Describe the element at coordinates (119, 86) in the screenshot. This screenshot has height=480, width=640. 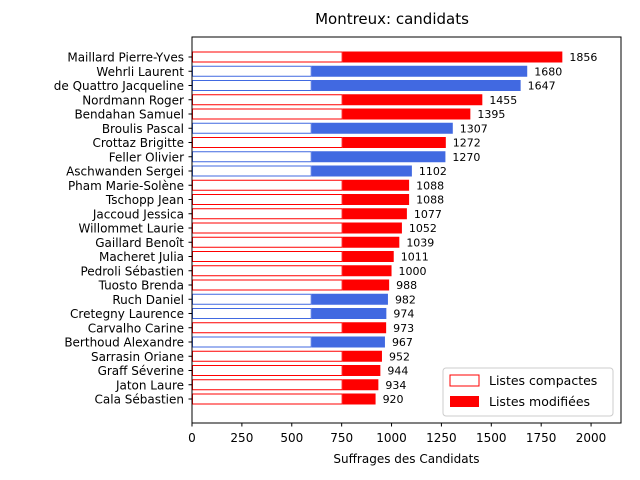
I see `candidate-label: de Quattro Jacqueline` at that location.